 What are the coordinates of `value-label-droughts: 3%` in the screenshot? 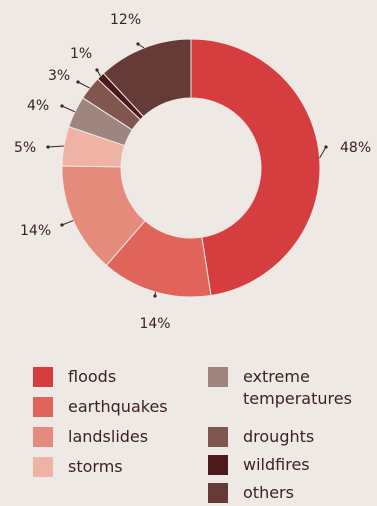 It's located at (59, 76).